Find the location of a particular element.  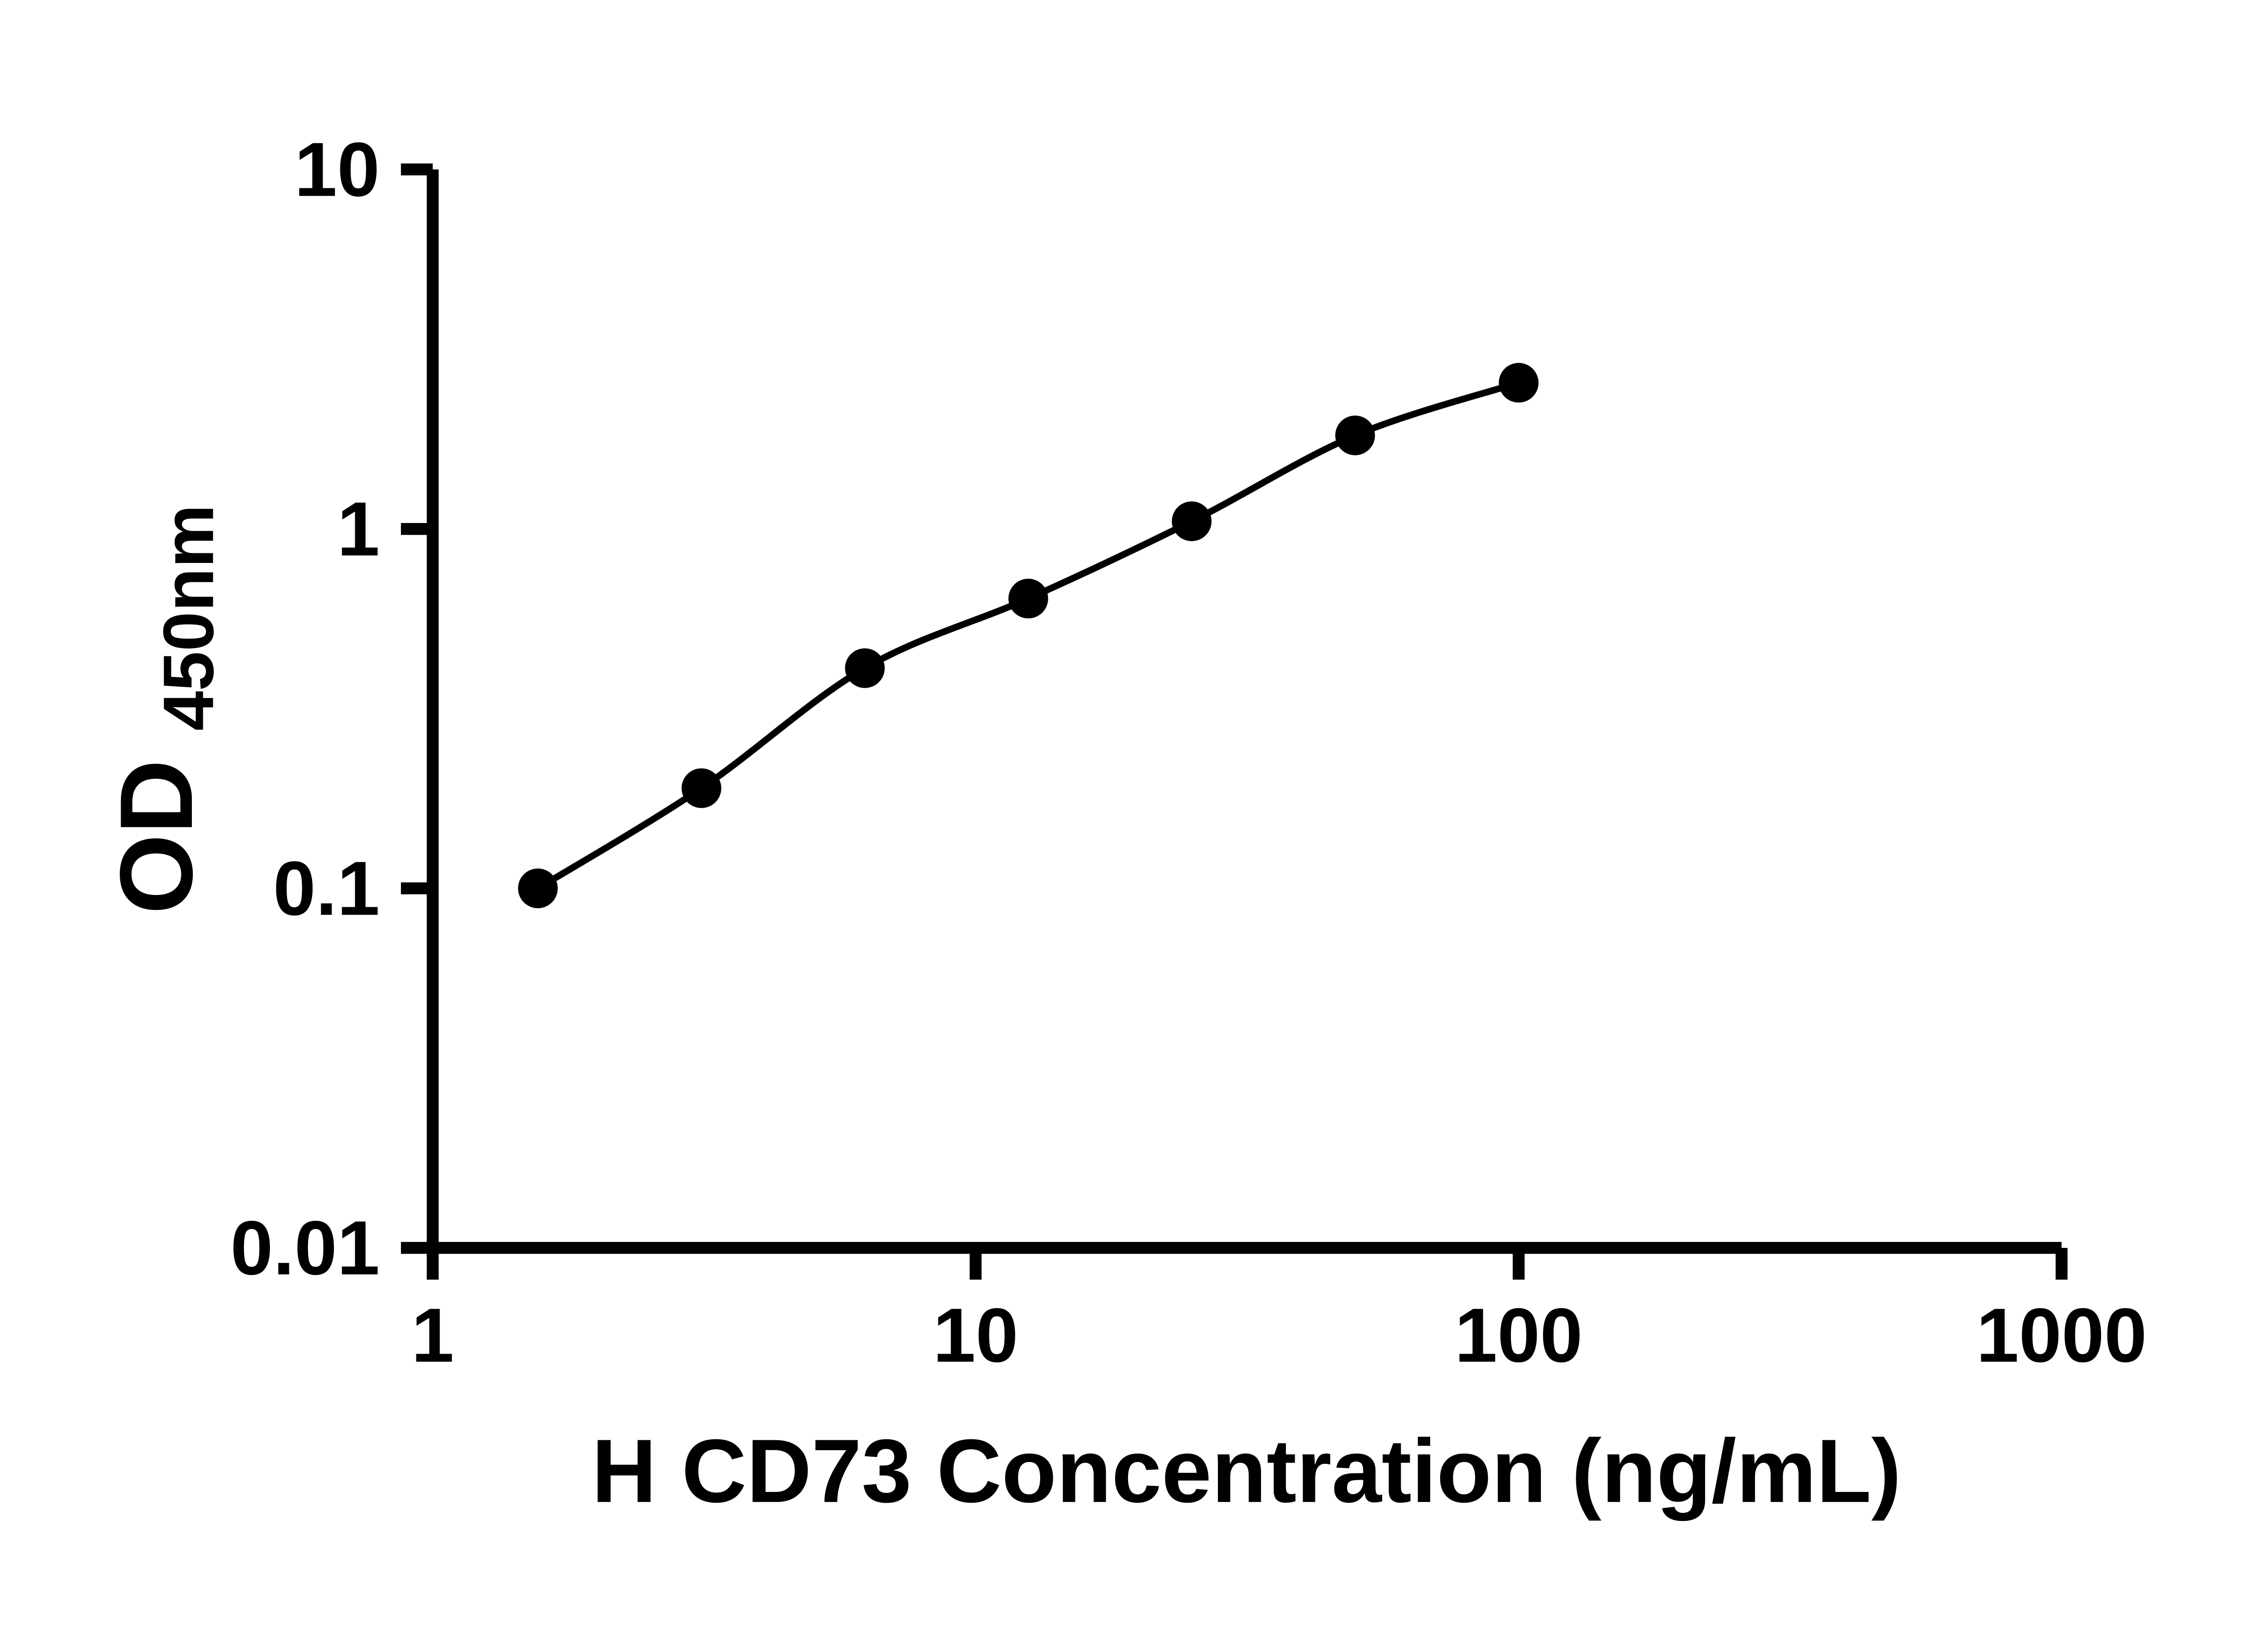

fit-curve is located at coordinates (1028, 635).